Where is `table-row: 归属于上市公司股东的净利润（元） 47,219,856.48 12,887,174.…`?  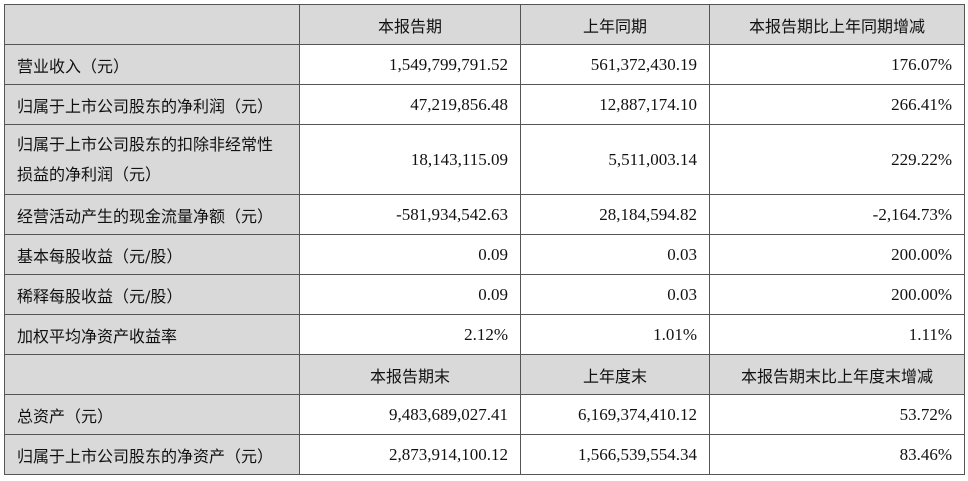 table-row: 归属于上市公司股东的净利润（元） 47,219,856.48 12,887,174.… is located at coordinates (484, 104).